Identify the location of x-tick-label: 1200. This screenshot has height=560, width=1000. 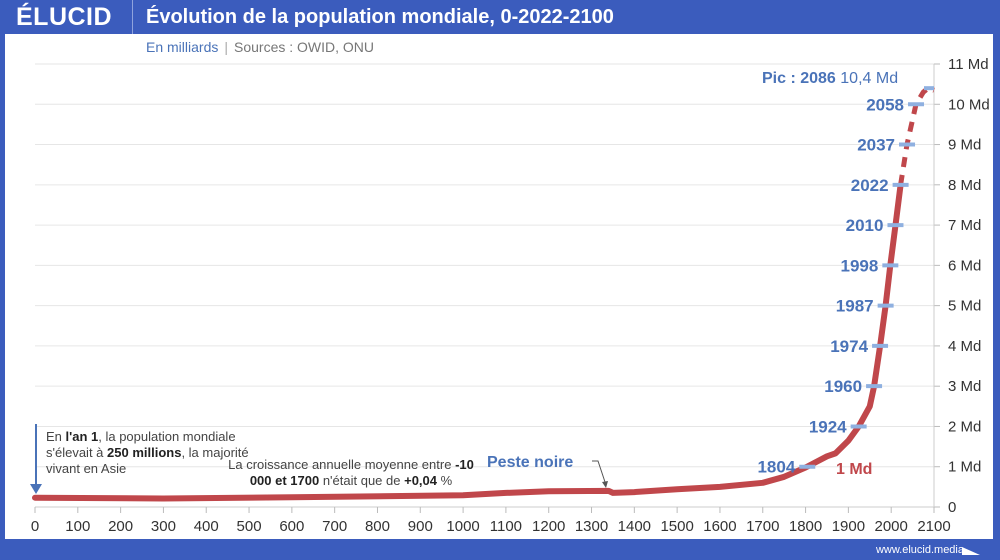
(548, 526).